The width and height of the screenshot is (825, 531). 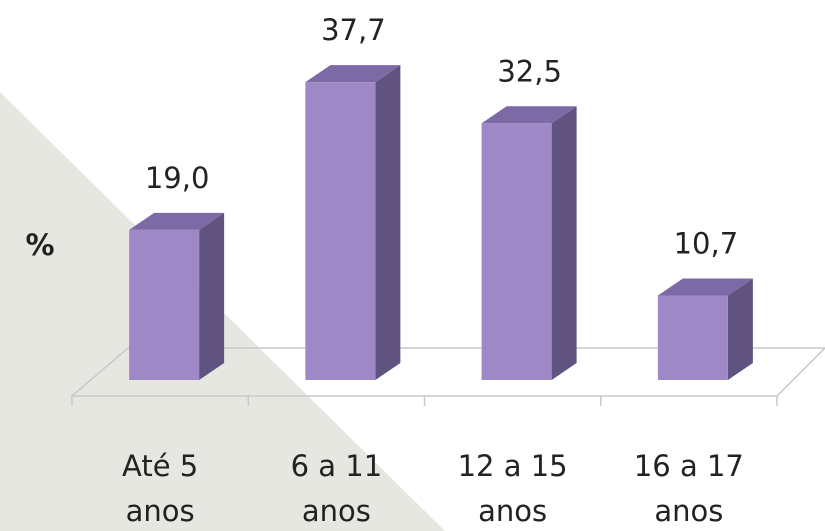 I want to click on x-tick-label: 12 a 15 anos, so click(x=513, y=488).